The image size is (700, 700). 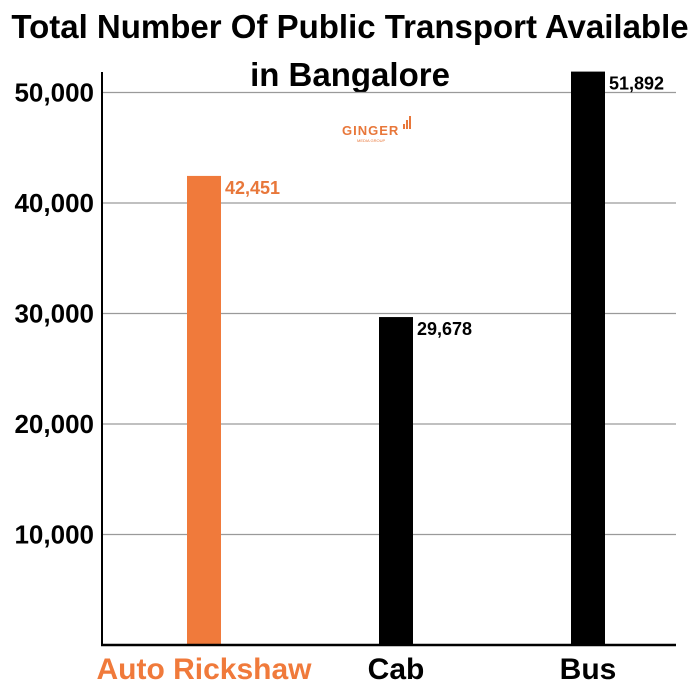 What do you see at coordinates (350, 74) in the screenshot?
I see `chart-title-line-2: in Bangalore` at bounding box center [350, 74].